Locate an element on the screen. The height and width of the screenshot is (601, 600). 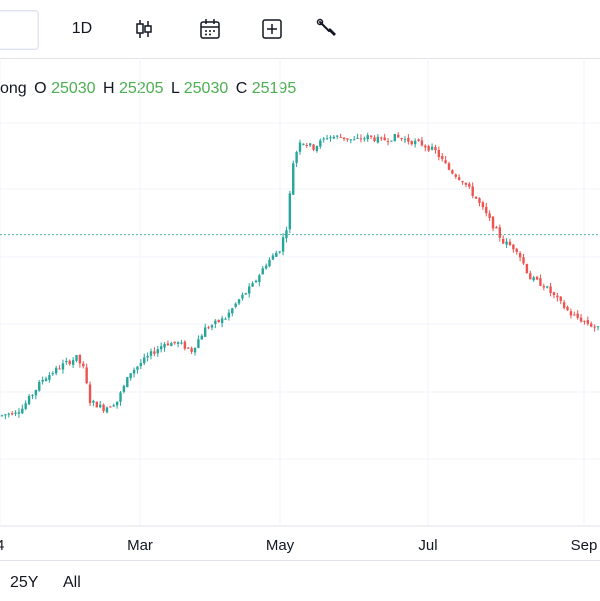
legend-close-label: C is located at coordinates (241, 88).